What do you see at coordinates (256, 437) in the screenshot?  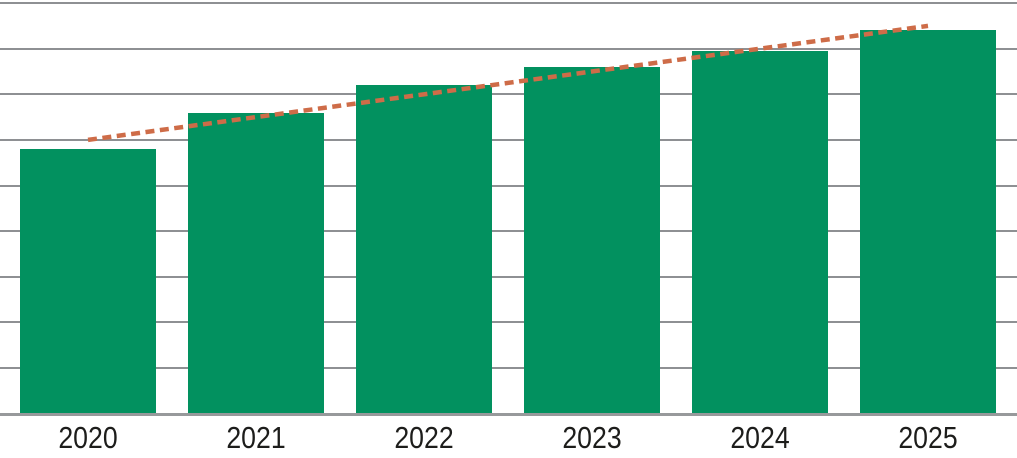 I see `x-tick-label-2021: 2021` at bounding box center [256, 437].